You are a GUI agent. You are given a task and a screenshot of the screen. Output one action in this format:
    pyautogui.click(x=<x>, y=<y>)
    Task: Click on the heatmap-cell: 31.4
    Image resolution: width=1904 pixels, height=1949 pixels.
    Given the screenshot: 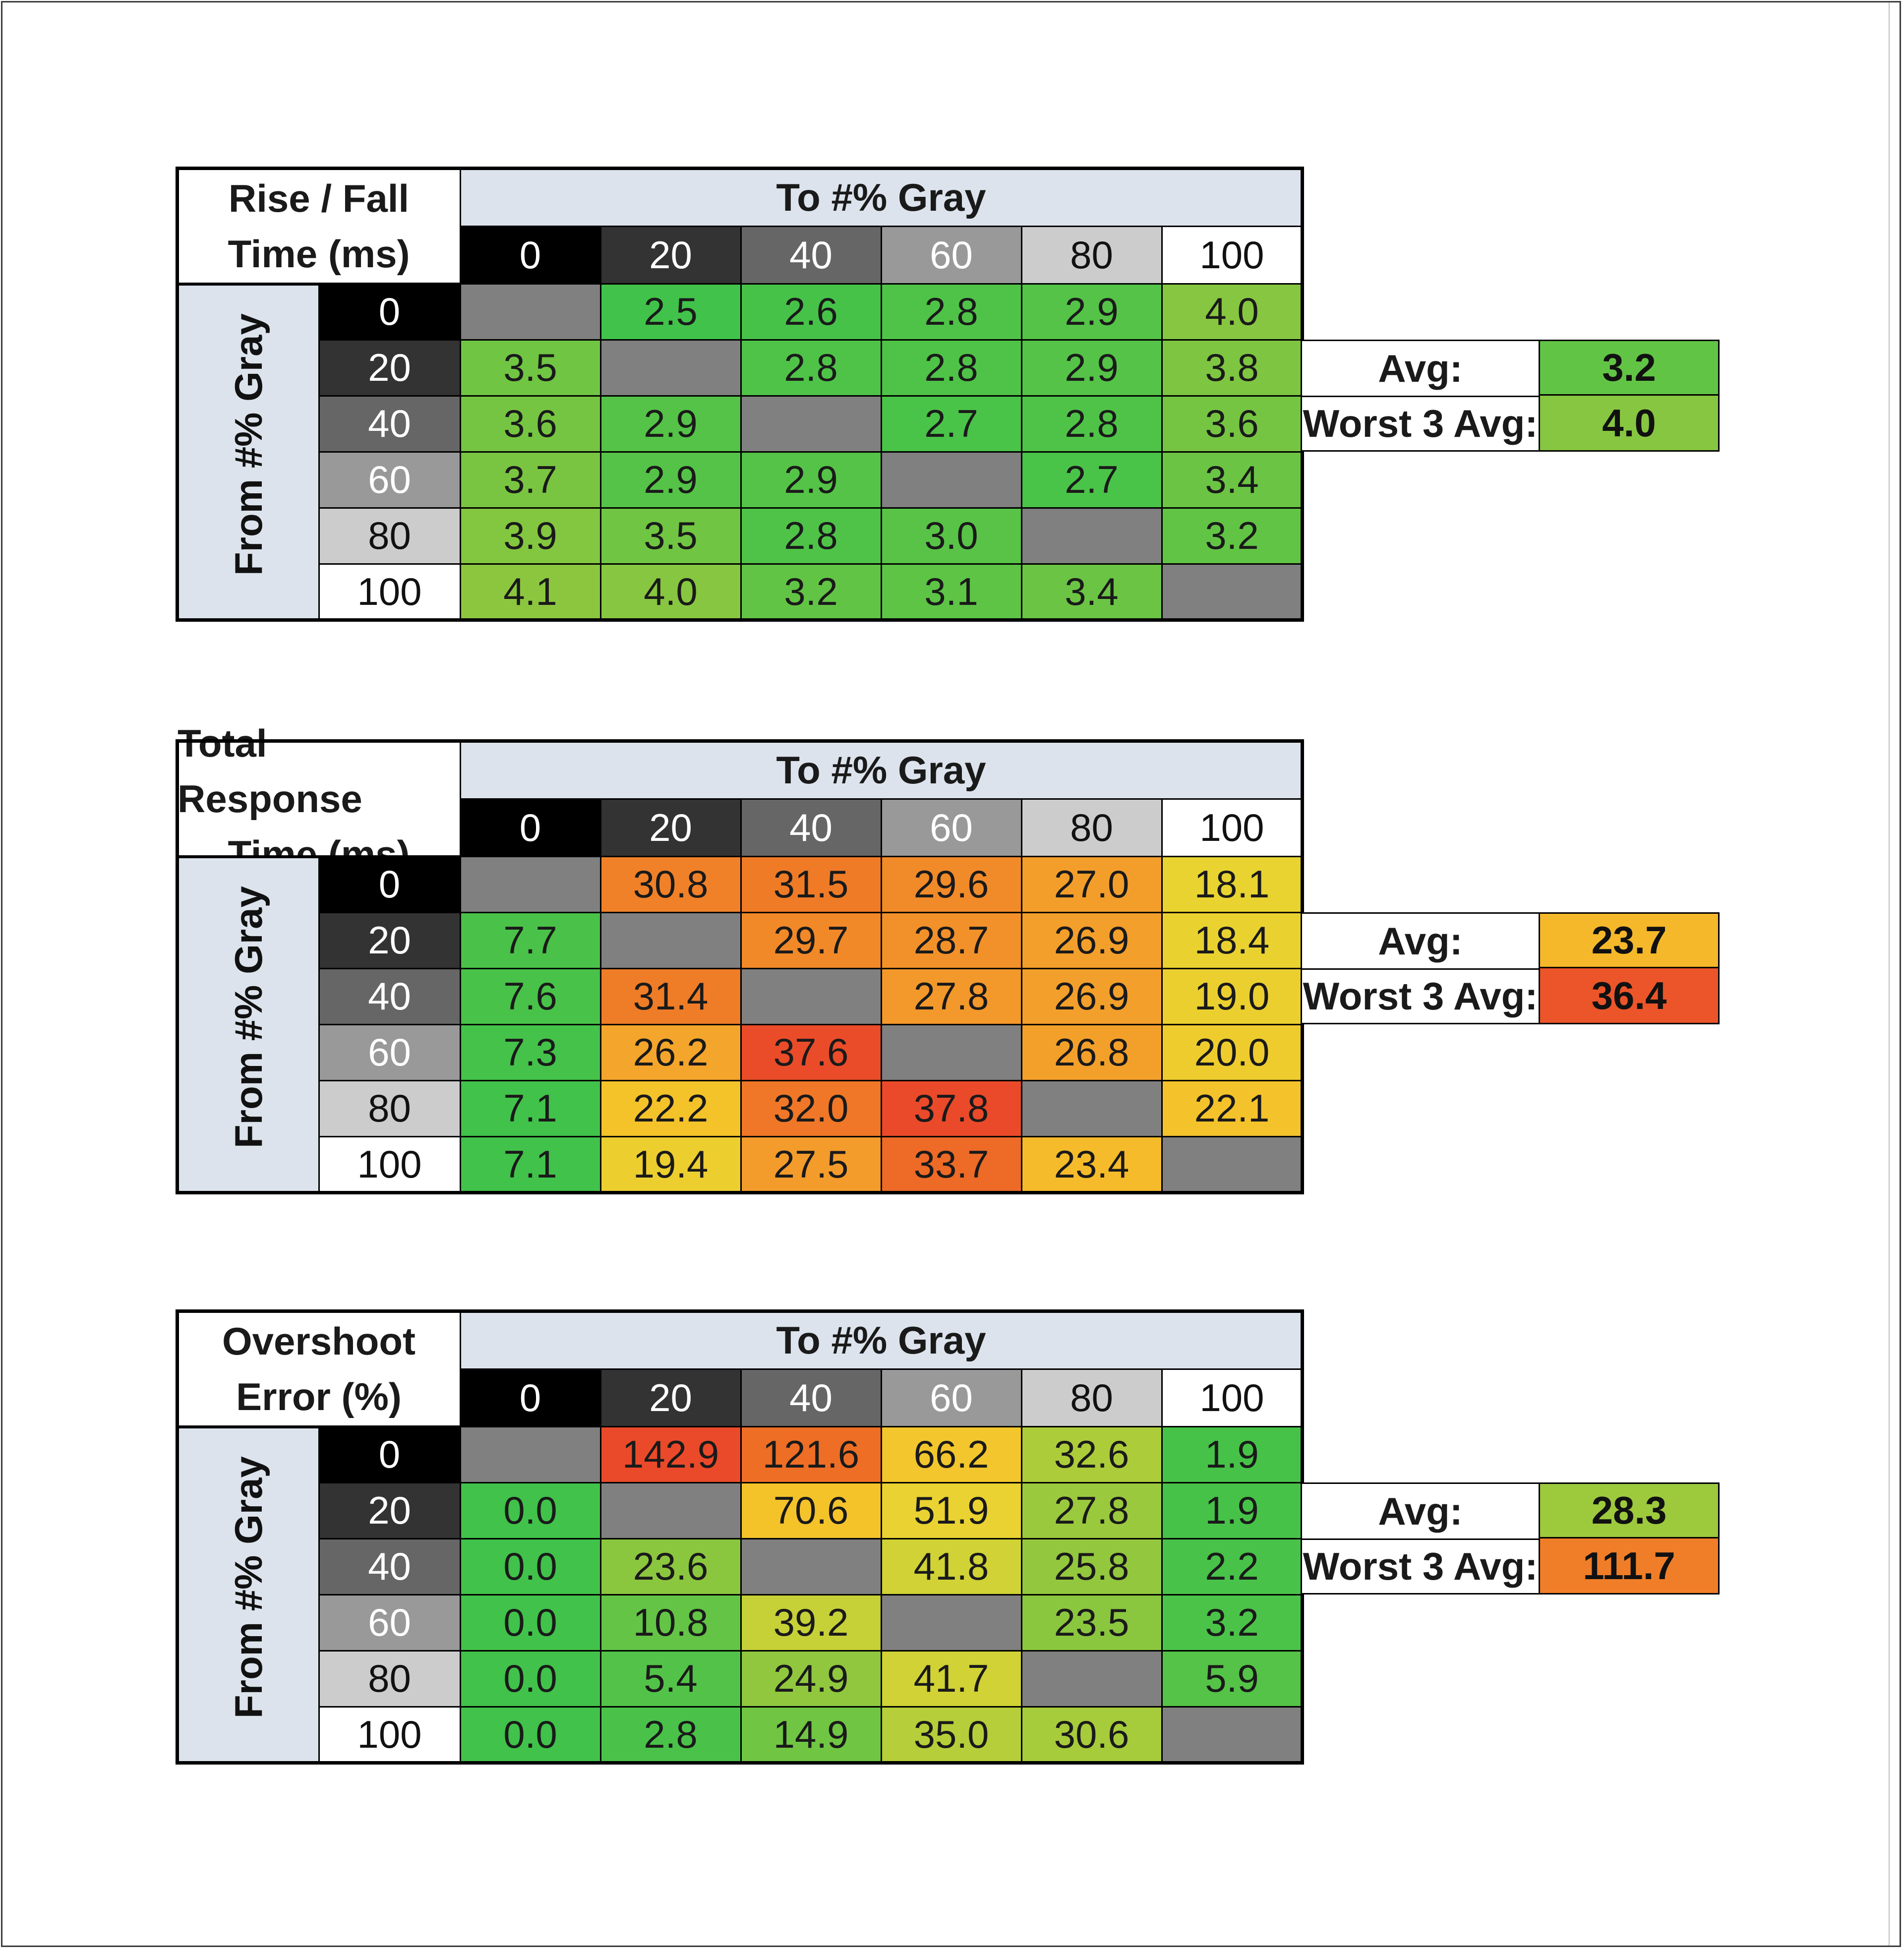 What is the action you would take?
    pyautogui.click(x=670, y=996)
    